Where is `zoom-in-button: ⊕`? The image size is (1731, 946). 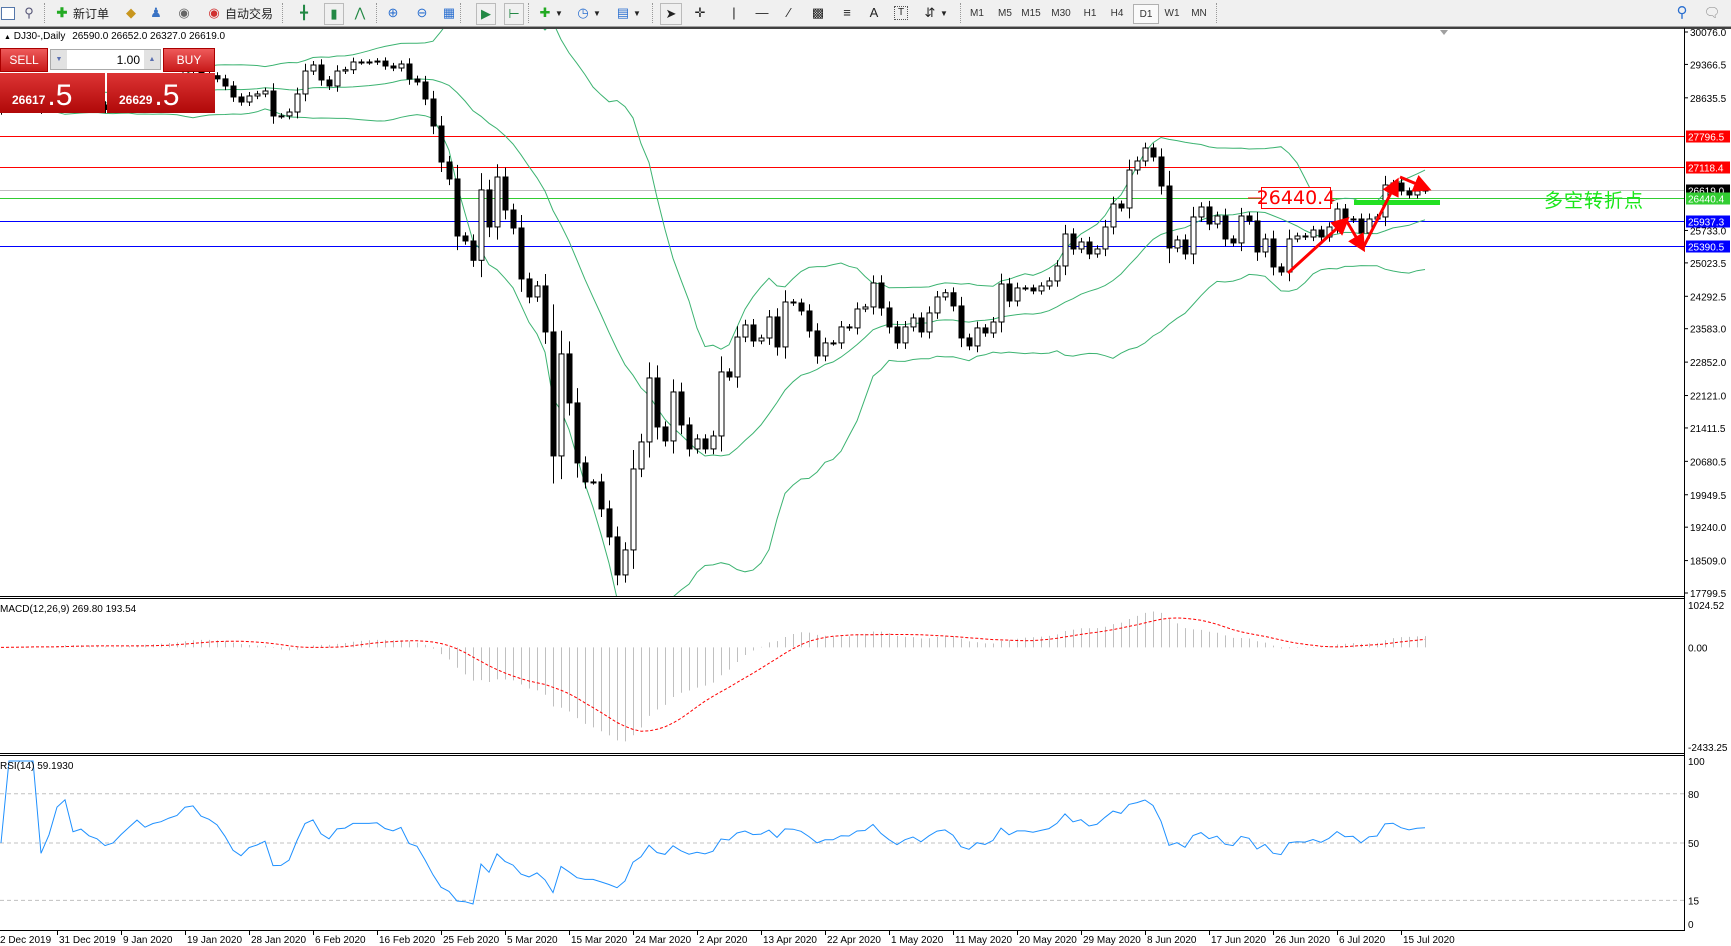 zoom-in-button: ⊕ is located at coordinates (393, 13).